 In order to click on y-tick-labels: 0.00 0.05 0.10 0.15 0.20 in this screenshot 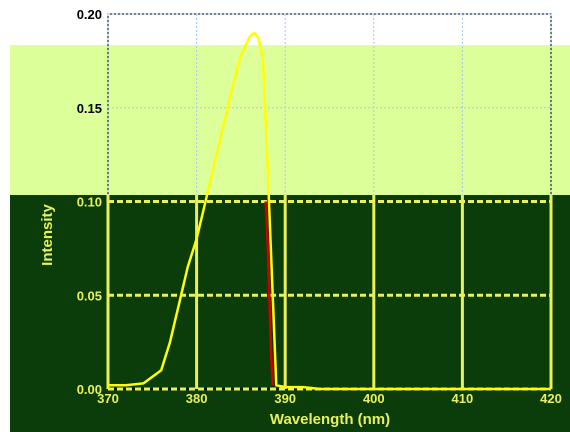, I will do `click(89, 202)`.